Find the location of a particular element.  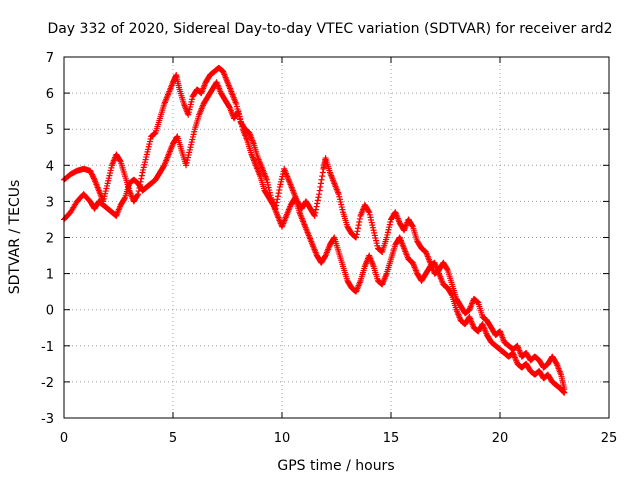

x-tick-label: 0 is located at coordinates (64, 438).